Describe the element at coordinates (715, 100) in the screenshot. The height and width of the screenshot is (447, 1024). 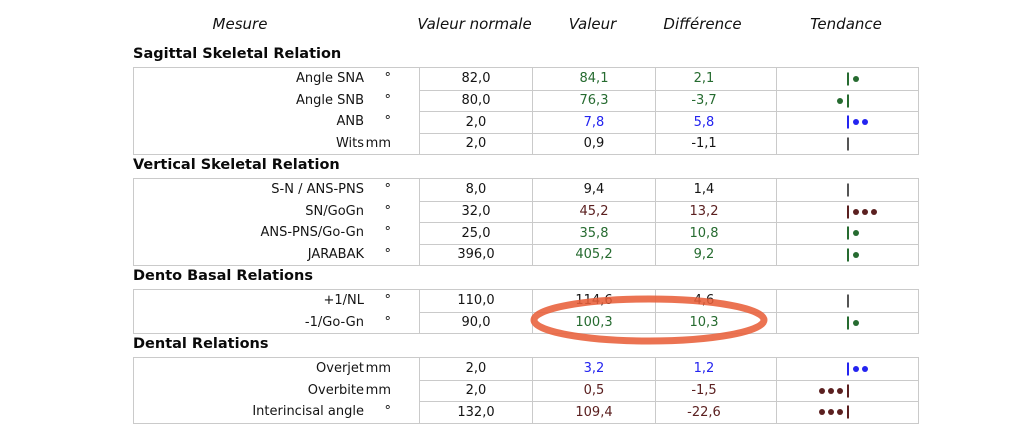
I see `difference-value: -3,7` at that location.